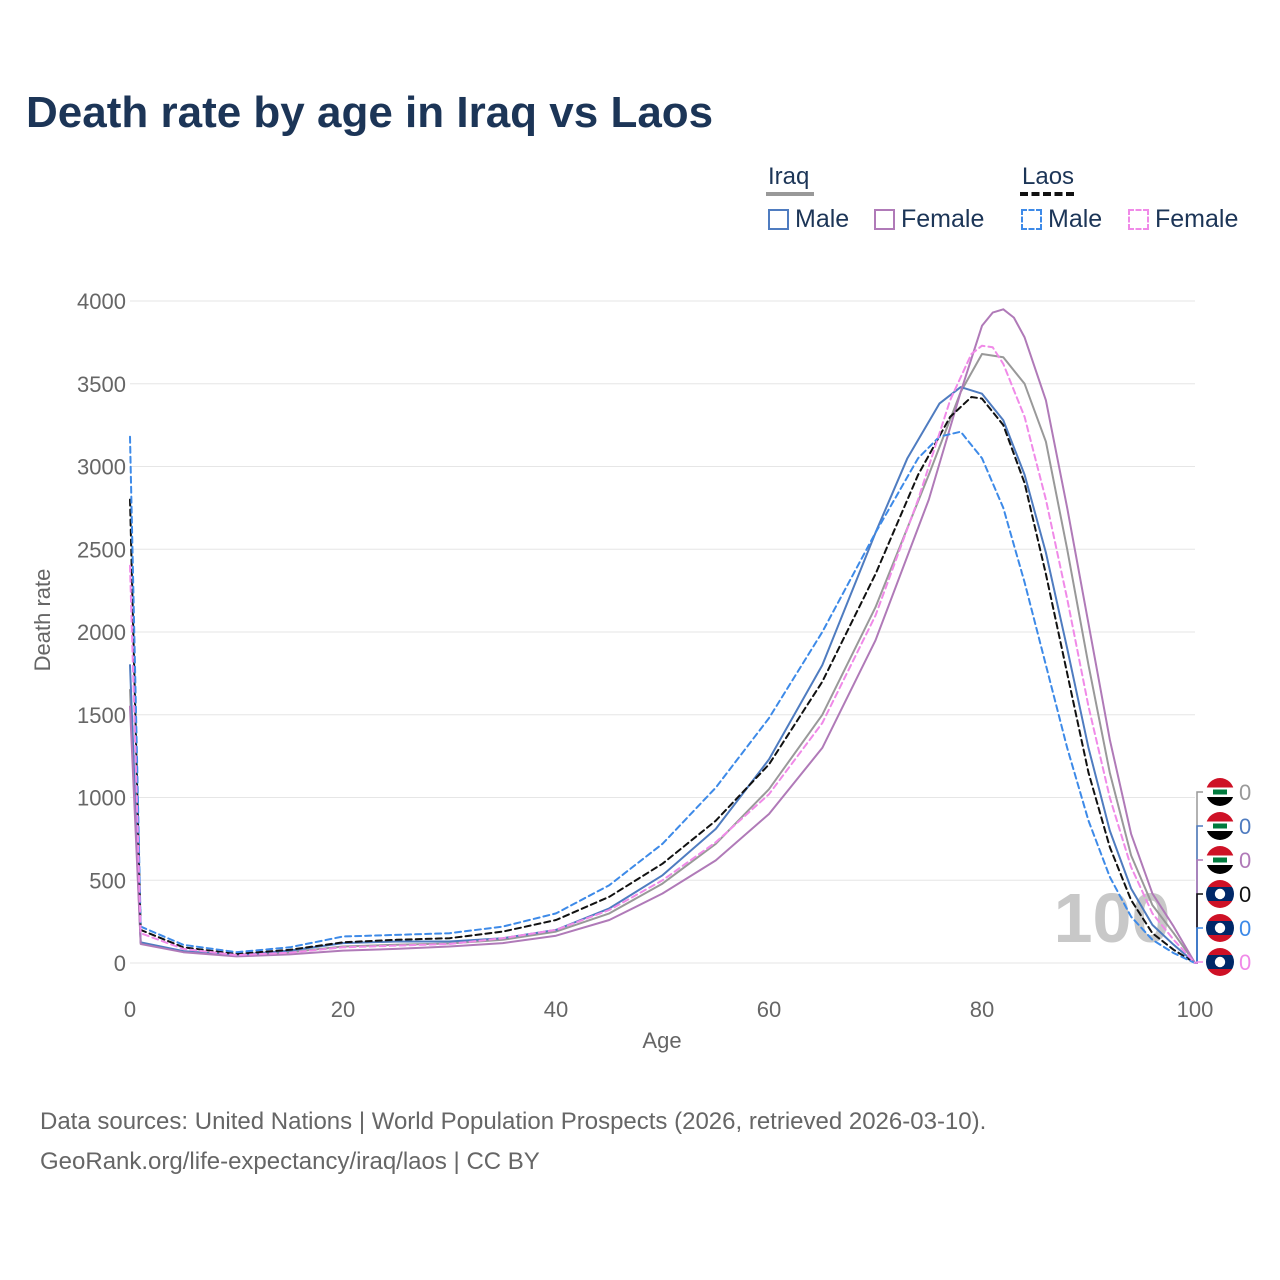 Image resolution: width=1280 pixels, height=1280 pixels. Describe the element at coordinates (101, 467) in the screenshot. I see `y-tick-label: 3000` at that location.